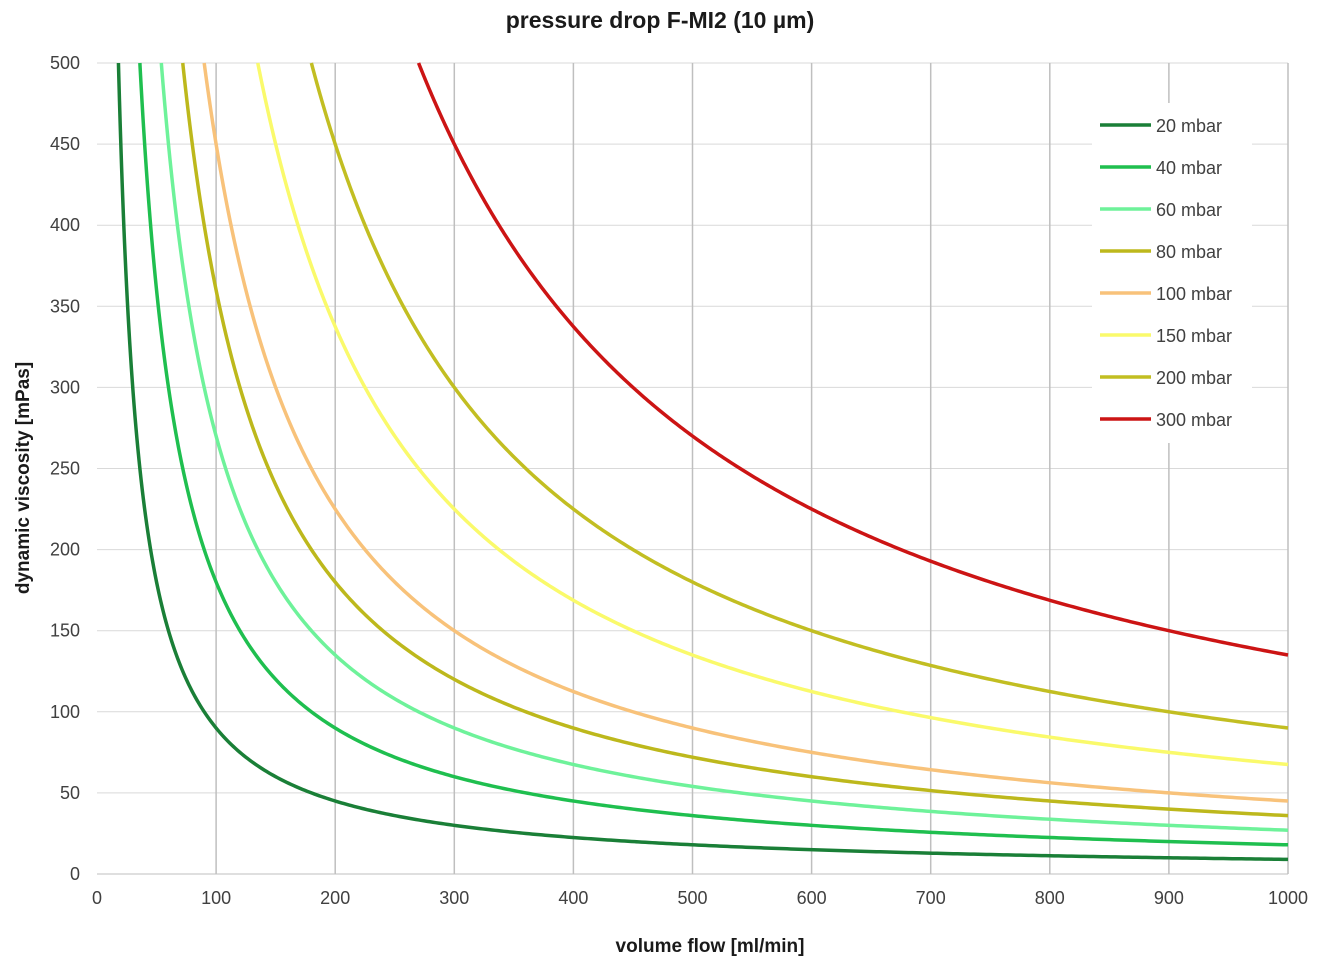 The width and height of the screenshot is (1325, 957). Describe the element at coordinates (1194, 420) in the screenshot. I see `legend-label: 300 mbar` at that location.